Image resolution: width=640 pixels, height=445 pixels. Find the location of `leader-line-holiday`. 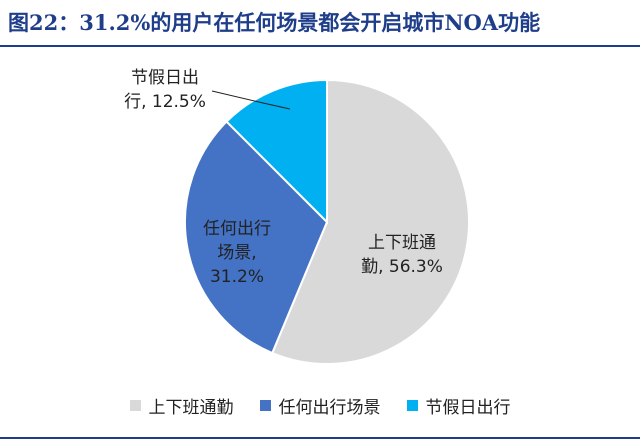

leader-line-holiday is located at coordinates (251, 100).